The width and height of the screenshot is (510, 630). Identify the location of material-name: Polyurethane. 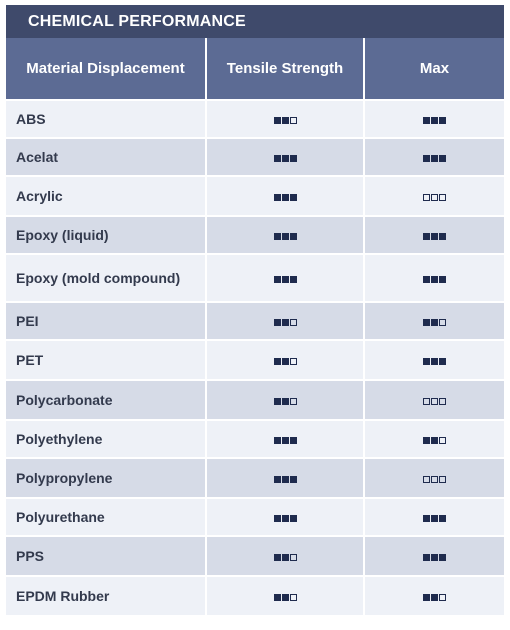
(106, 517).